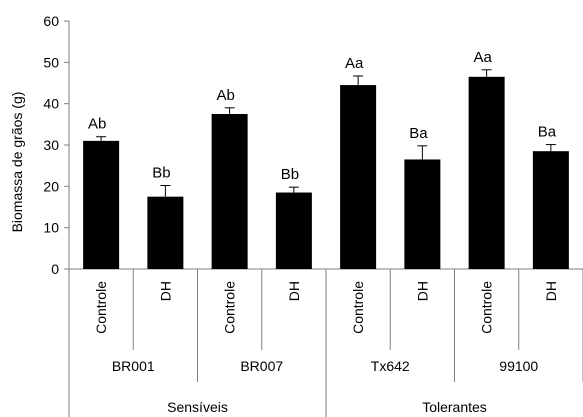 The height and width of the screenshot is (417, 583). Describe the element at coordinates (51, 228) in the screenshot. I see `y-tick-label: 10` at that location.